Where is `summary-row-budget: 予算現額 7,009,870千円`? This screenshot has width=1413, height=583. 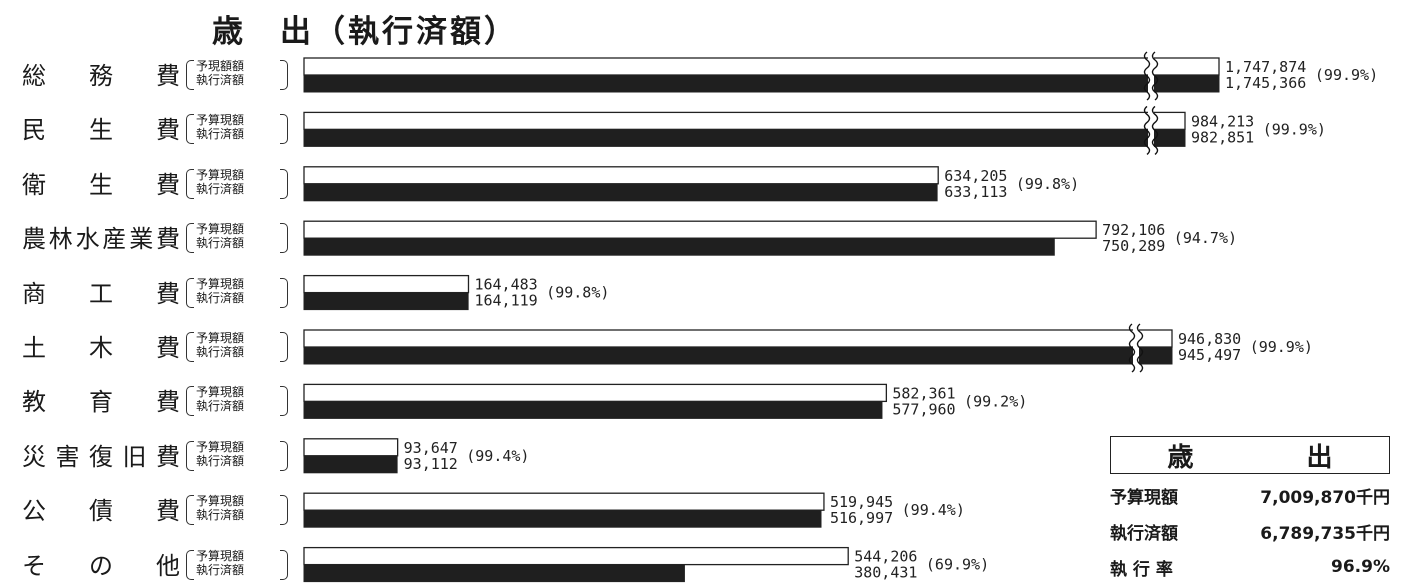 summary-row-budget: 予算現額 7,009,870千円 is located at coordinates (1250, 495).